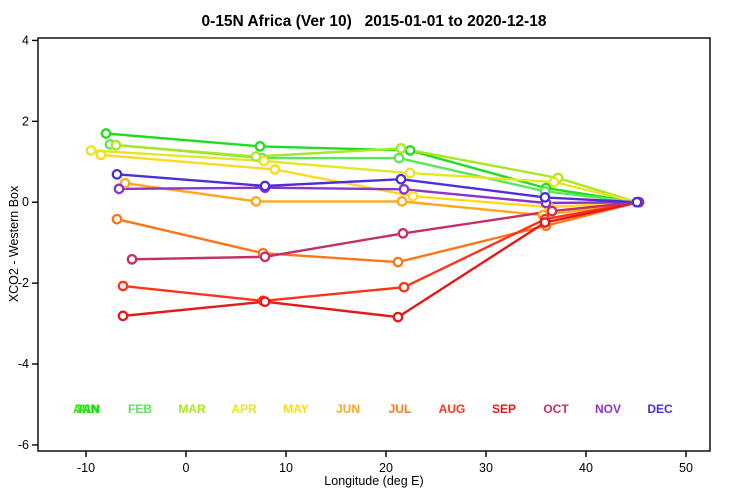 This screenshot has height=500, width=750. What do you see at coordinates (348, 409) in the screenshot?
I see `month-label-jun: JUN` at bounding box center [348, 409].